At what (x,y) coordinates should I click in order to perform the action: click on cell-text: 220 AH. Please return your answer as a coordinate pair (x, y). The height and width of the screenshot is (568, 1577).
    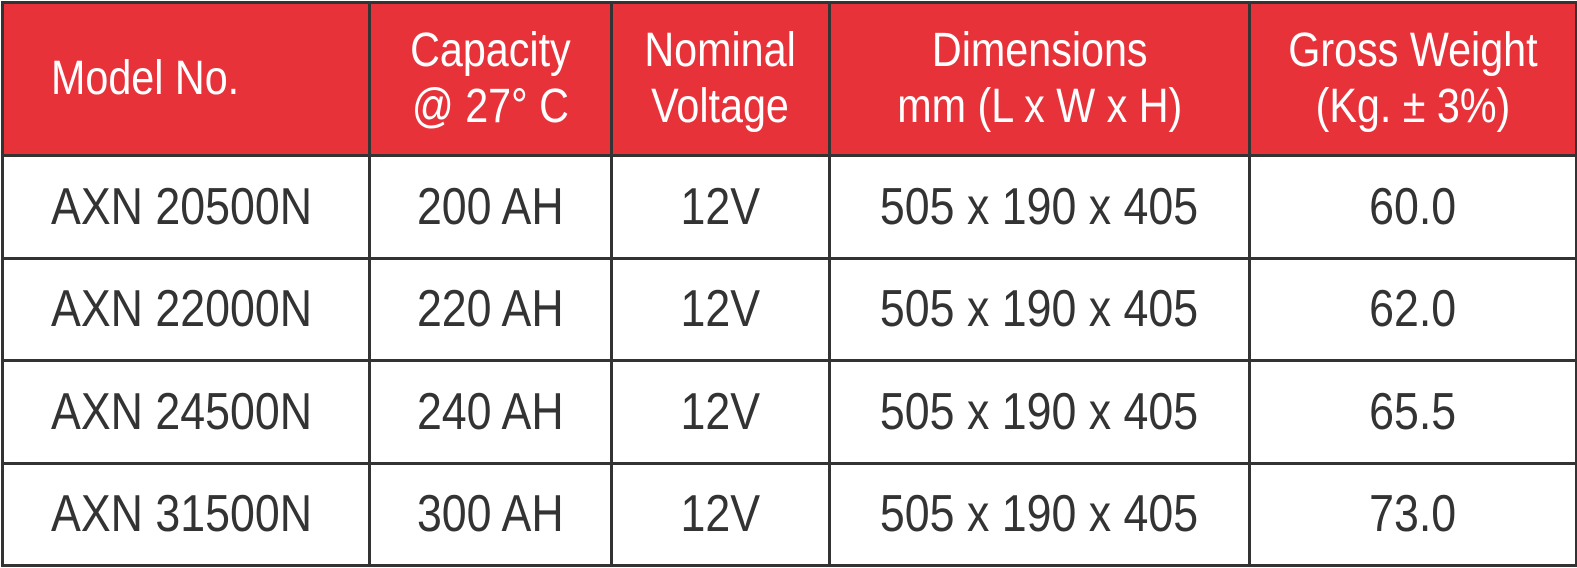
    Looking at the image, I should click on (490, 309).